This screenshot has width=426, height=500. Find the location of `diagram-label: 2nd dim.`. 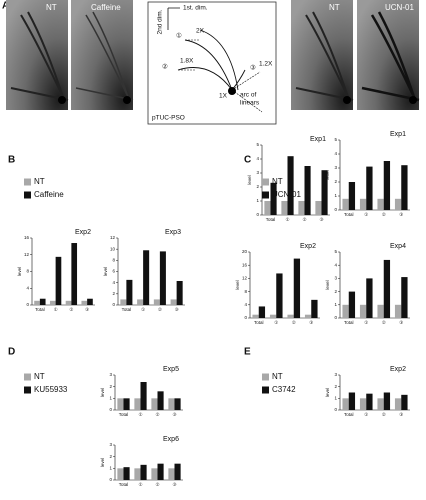

diagram-label: 2nd dim. is located at coordinates (160, 21).